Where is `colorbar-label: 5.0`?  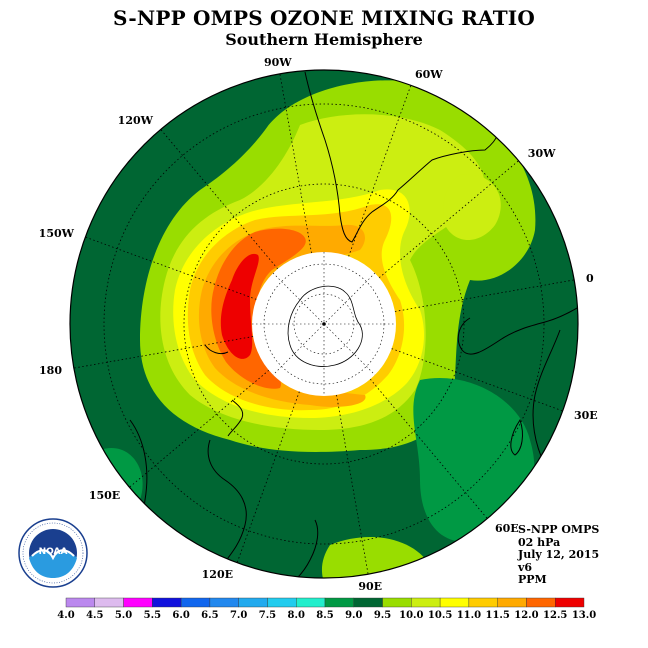 colorbar-label: 5.0 is located at coordinates (123, 615).